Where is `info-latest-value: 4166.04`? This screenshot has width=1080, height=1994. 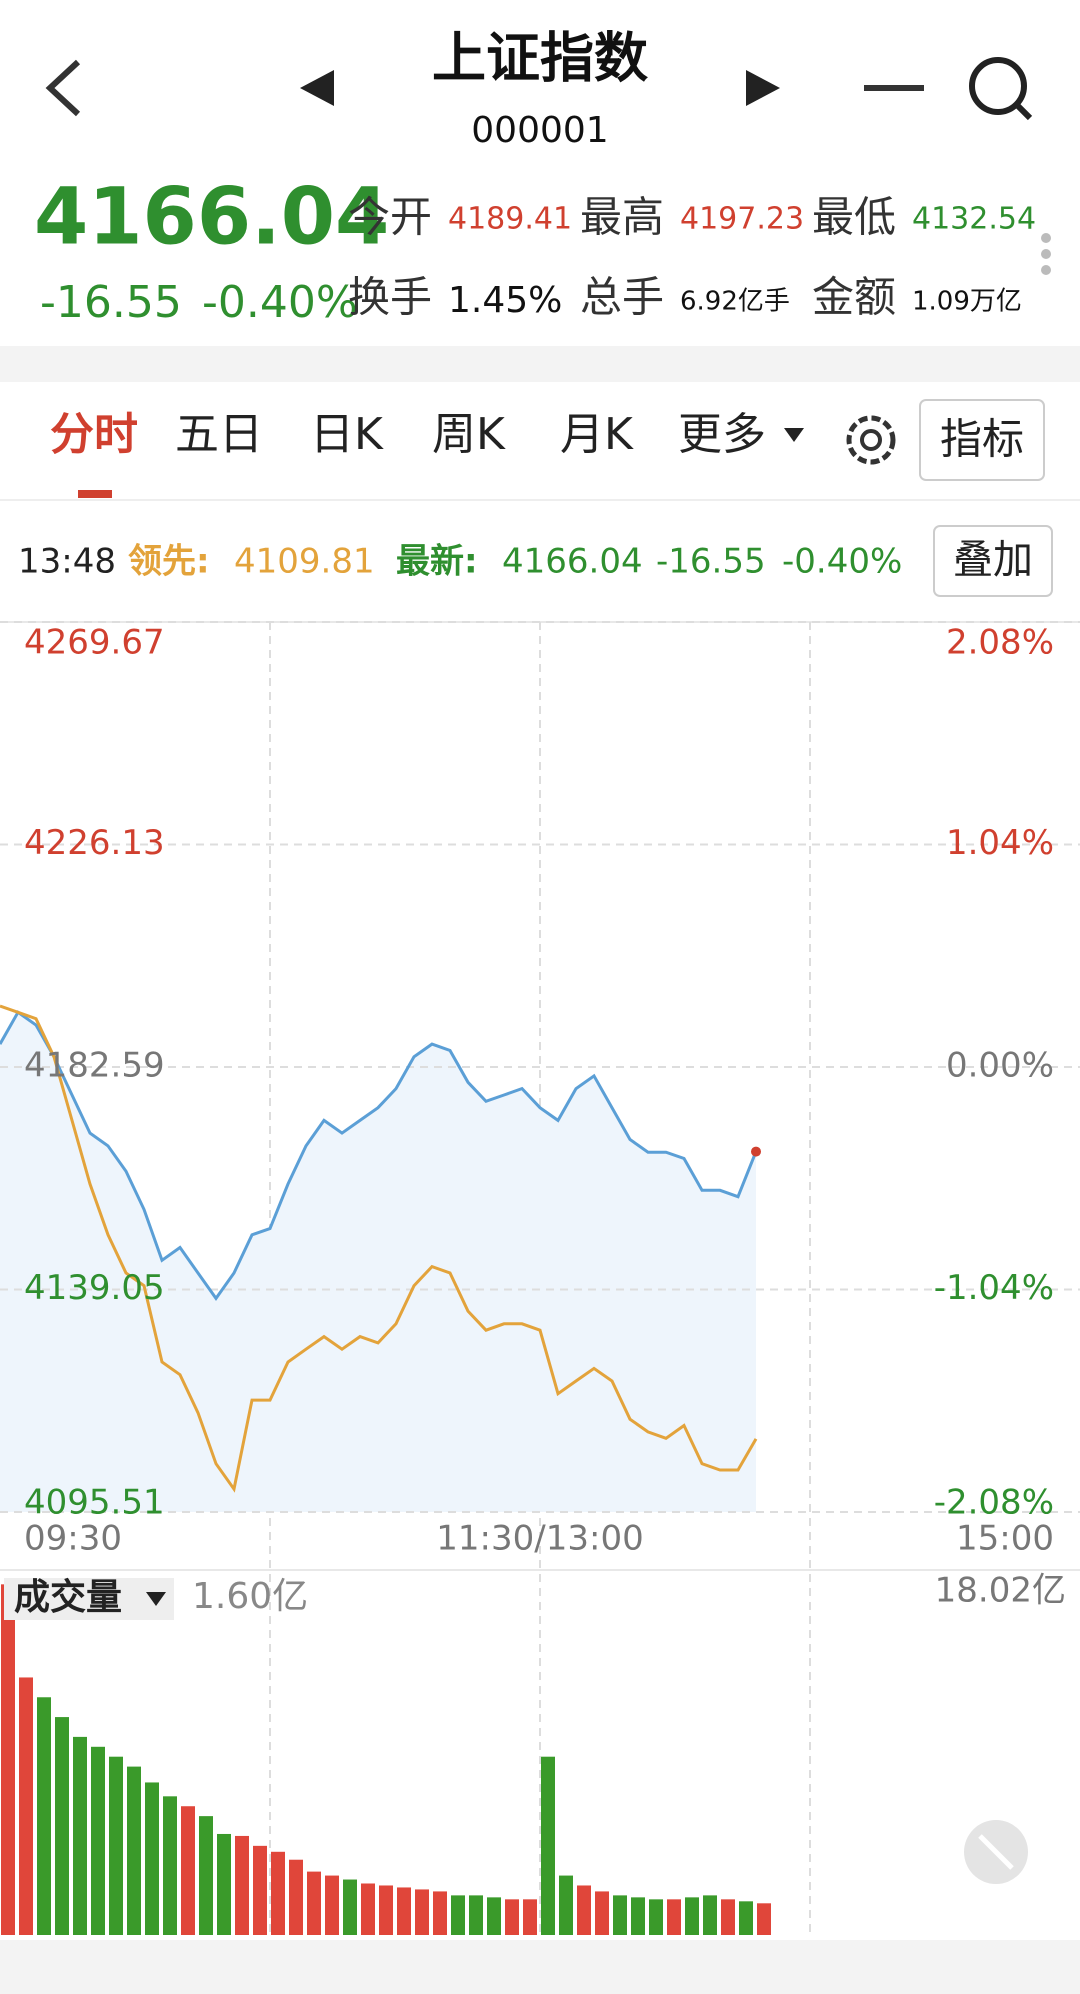
info-latest-value: 4166.04 is located at coordinates (572, 562).